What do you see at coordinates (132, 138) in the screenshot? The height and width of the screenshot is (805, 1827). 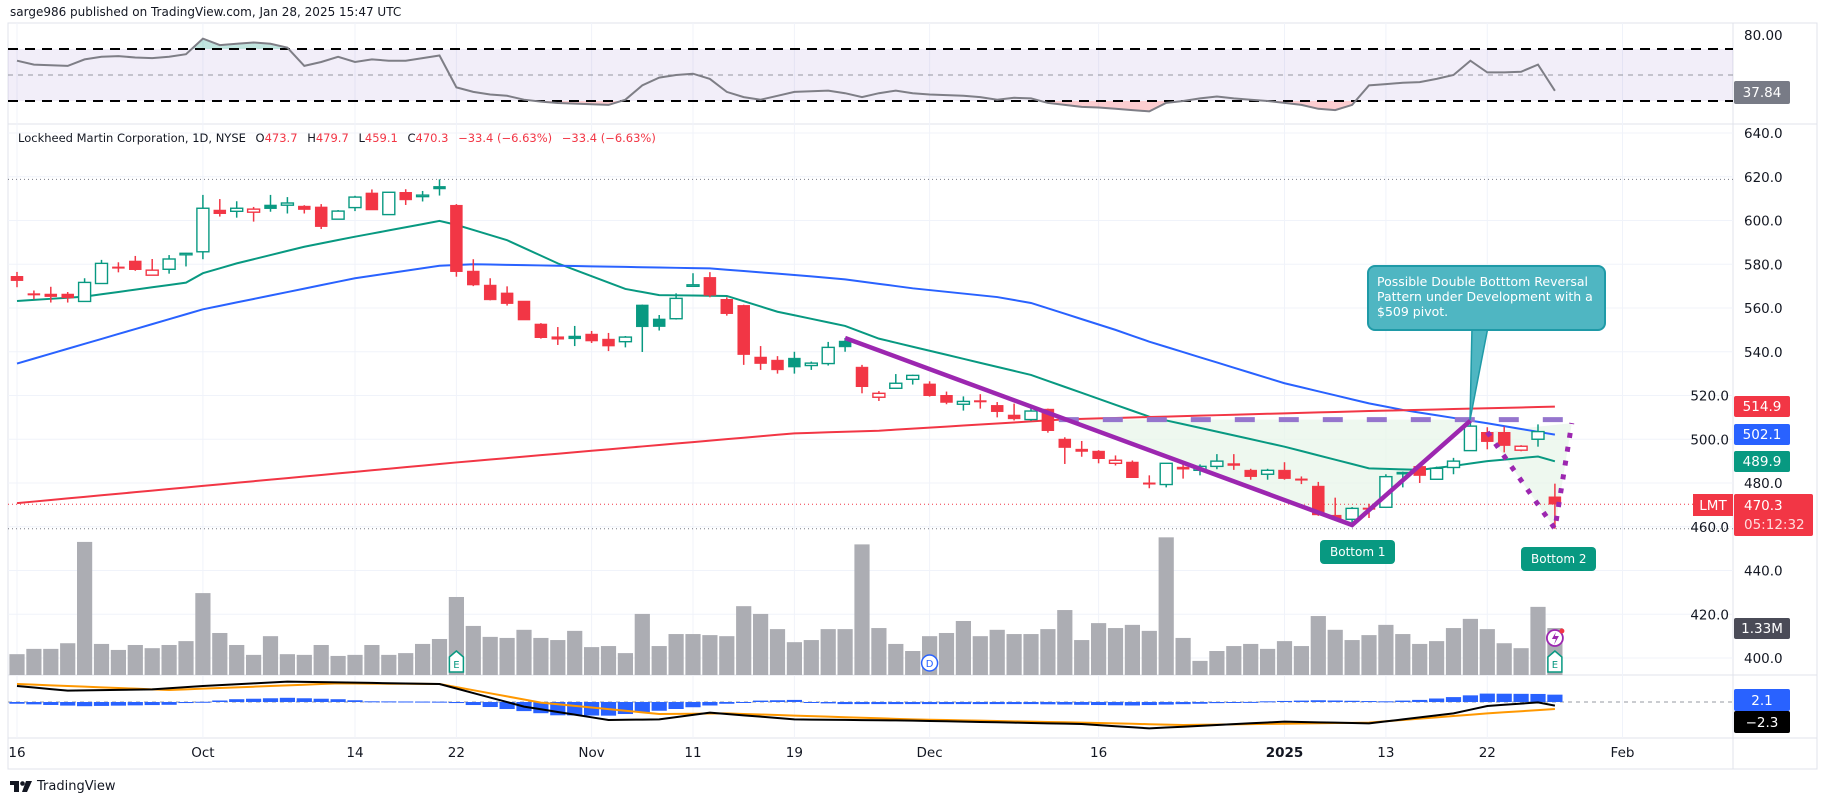 I see `symbol-title: Lockheed Martin Corporation, 1D, NYSE` at bounding box center [132, 138].